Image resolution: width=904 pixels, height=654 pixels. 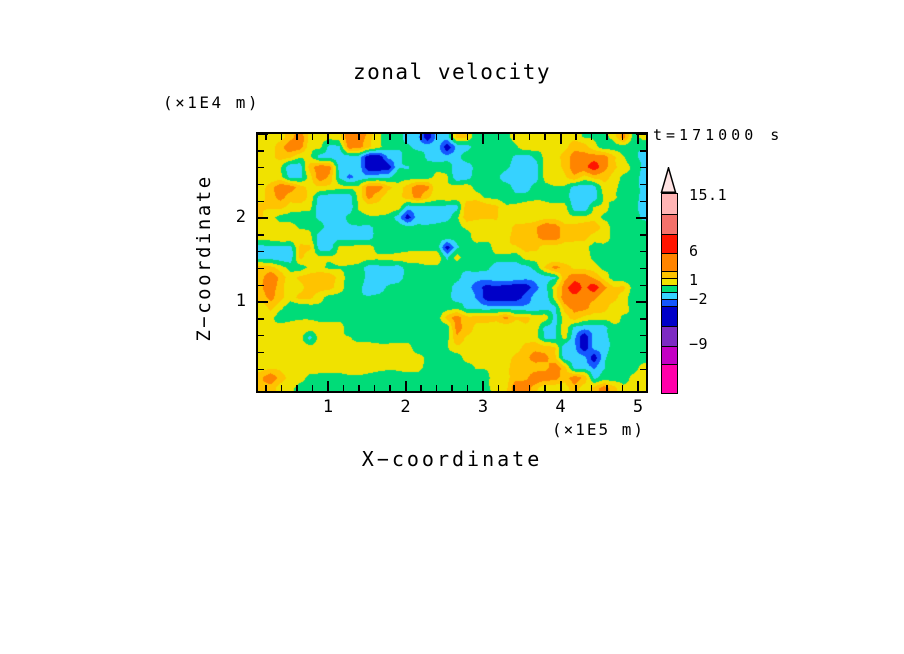 What do you see at coordinates (699, 299) in the screenshot?
I see `colorbar-label: −2` at bounding box center [699, 299].